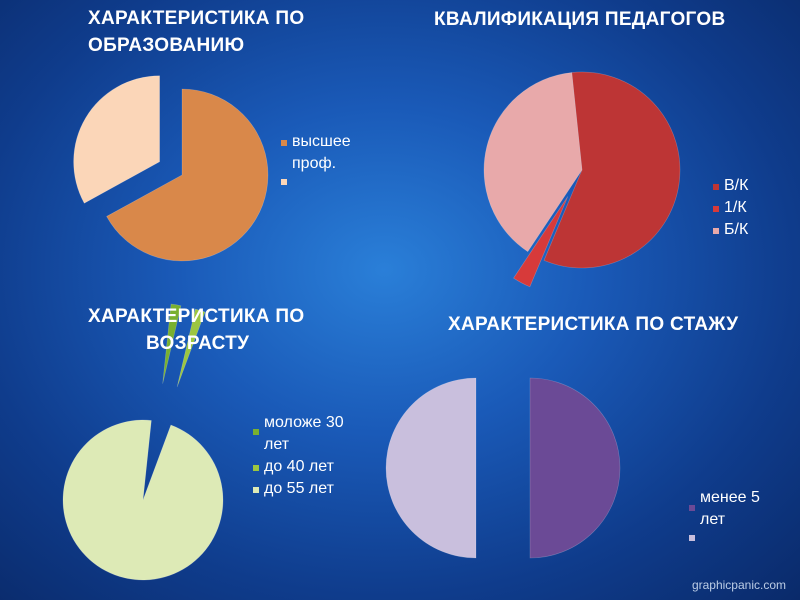  I want to click on legend-experience: менее 5 лет, so click(724, 514).